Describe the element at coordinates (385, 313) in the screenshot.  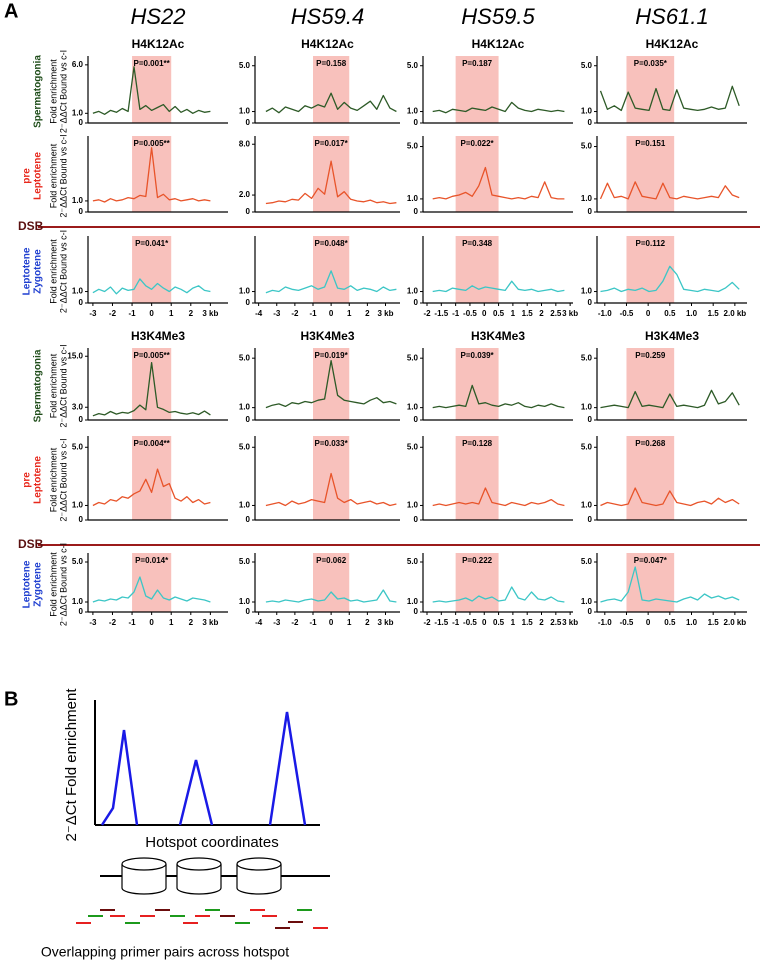
I see `x-tick-label: 3 kb` at that location.